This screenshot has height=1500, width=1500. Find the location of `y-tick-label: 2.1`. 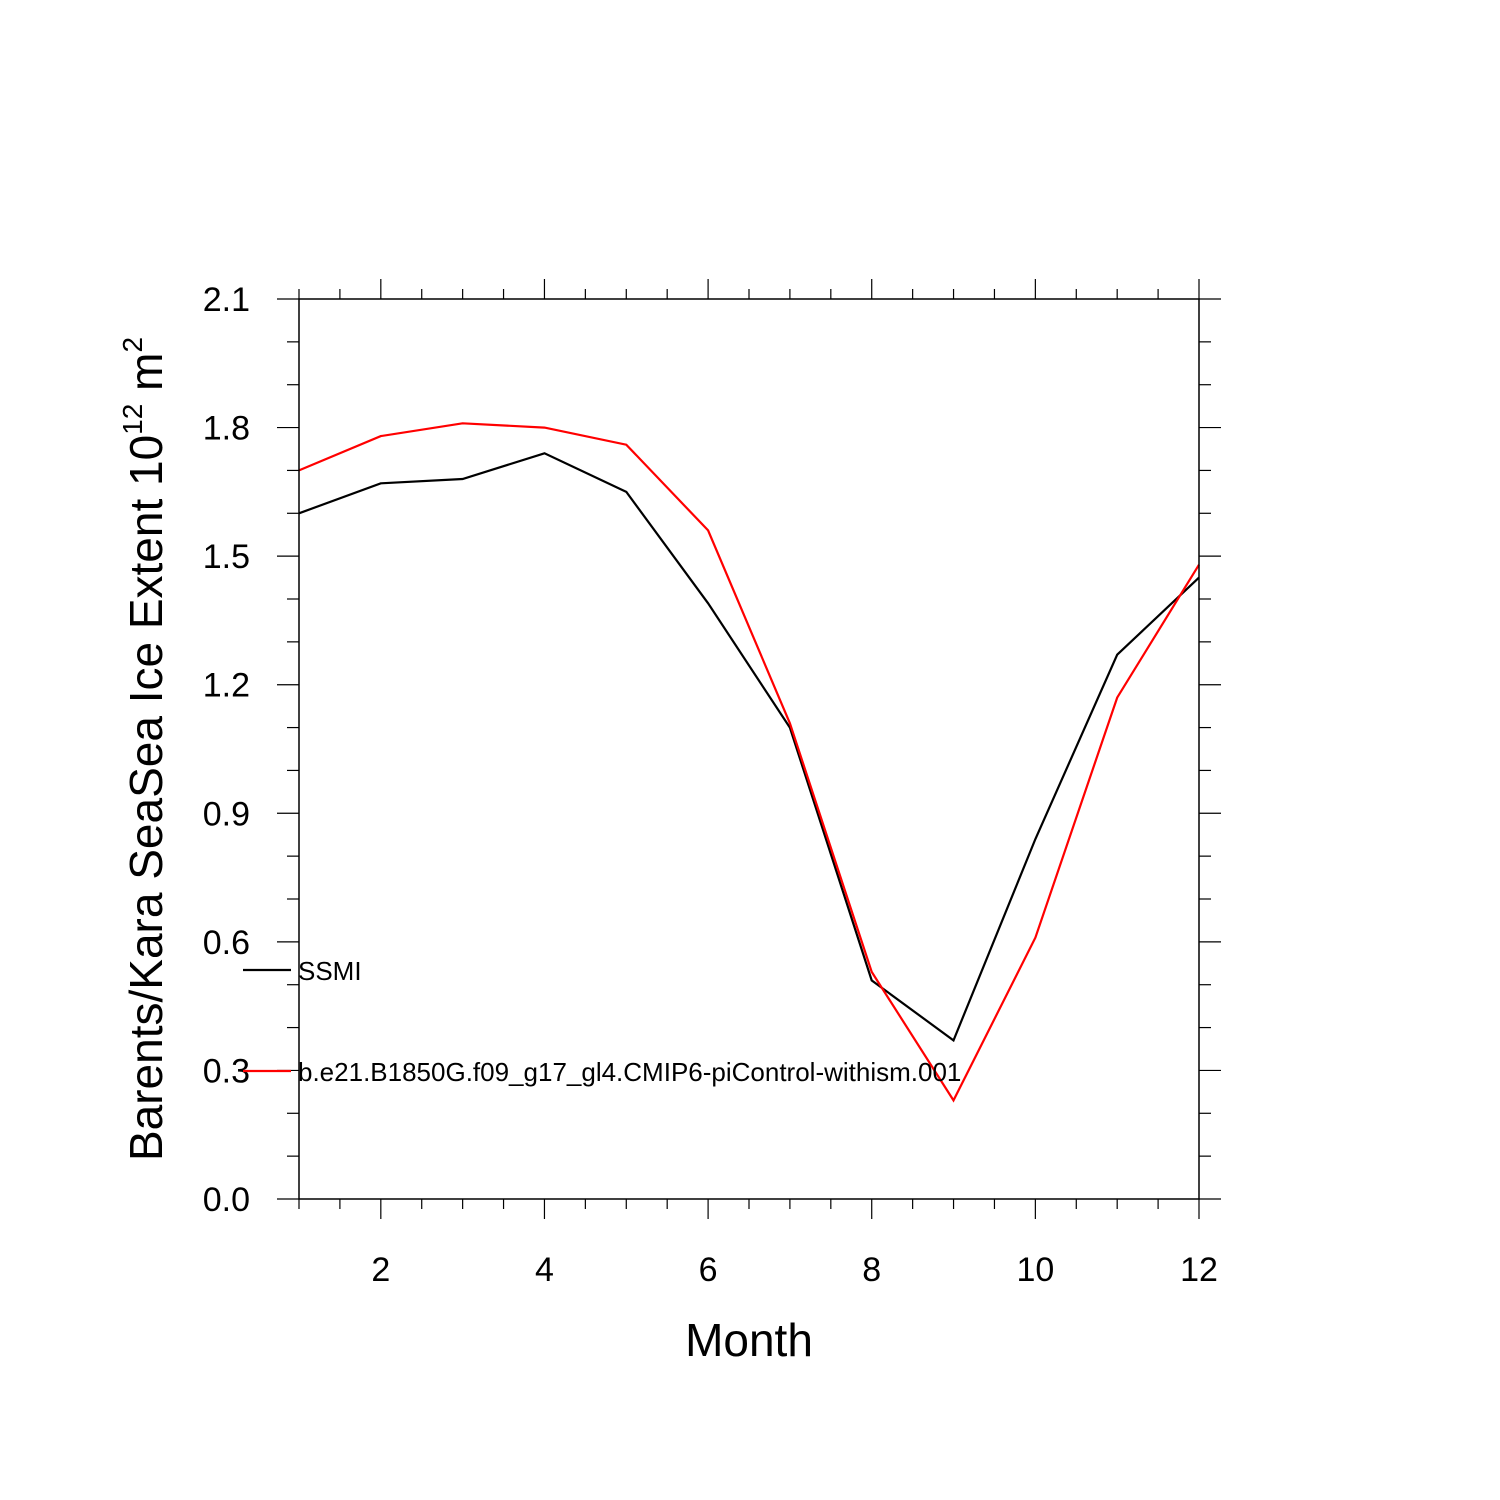

y-tick-label: 2.1 is located at coordinates (226, 300).